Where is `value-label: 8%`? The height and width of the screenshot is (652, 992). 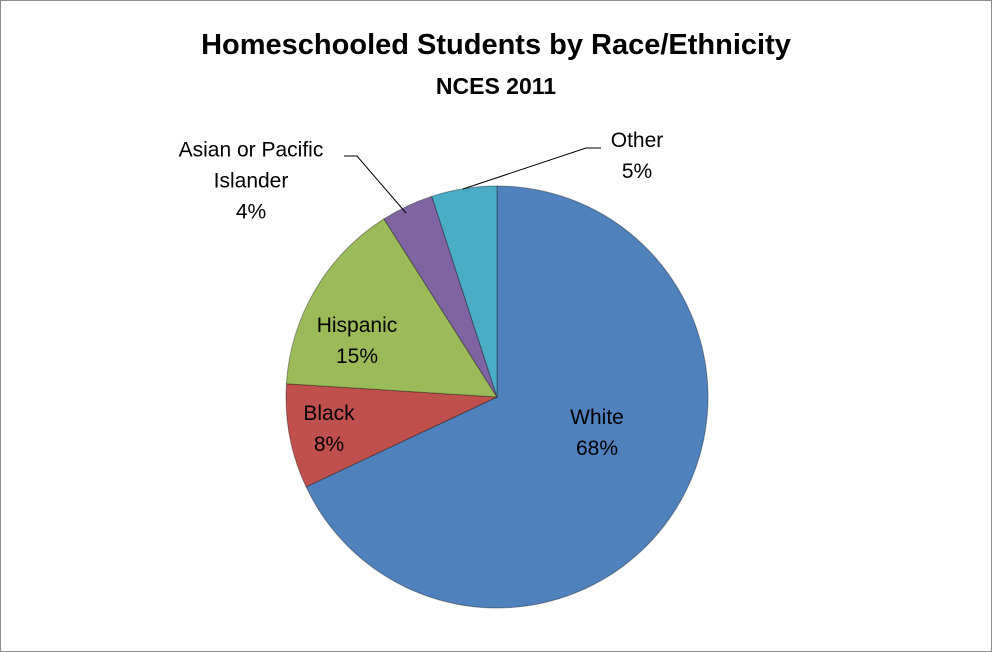
value-label: 8% is located at coordinates (329, 444).